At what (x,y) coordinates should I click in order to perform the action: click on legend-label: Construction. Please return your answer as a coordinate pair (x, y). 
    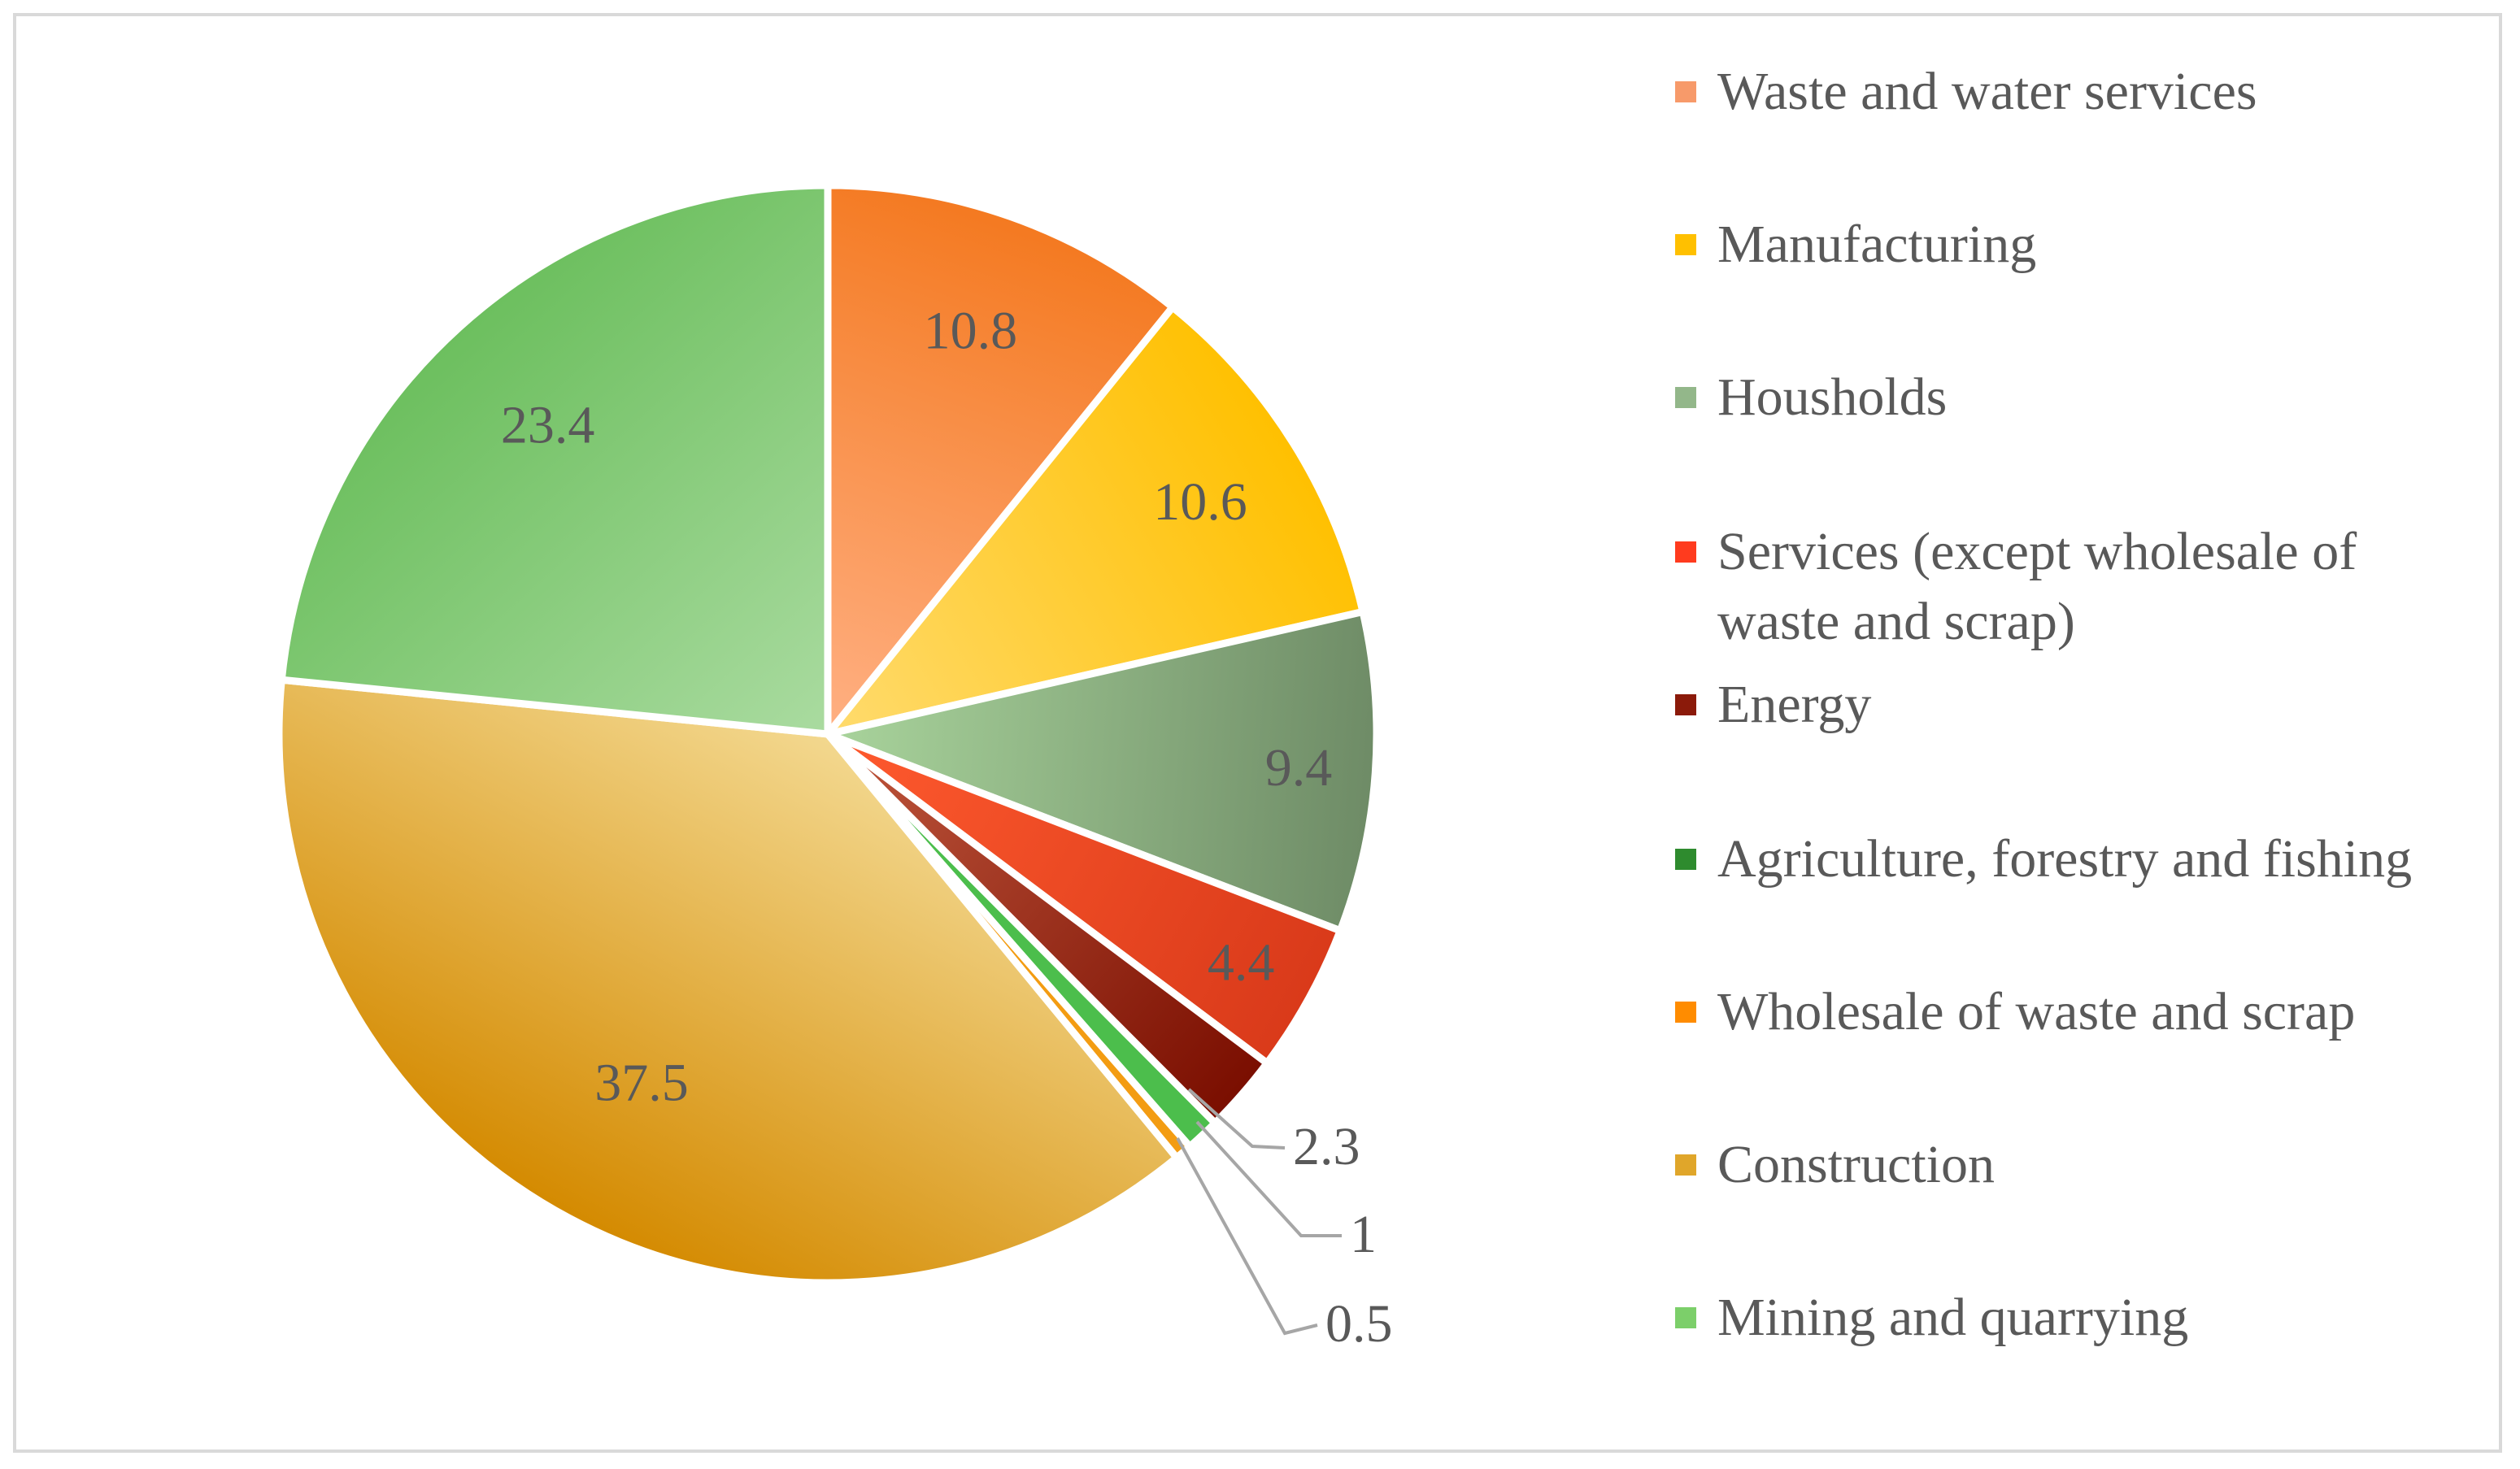
    Looking at the image, I should click on (1856, 1164).